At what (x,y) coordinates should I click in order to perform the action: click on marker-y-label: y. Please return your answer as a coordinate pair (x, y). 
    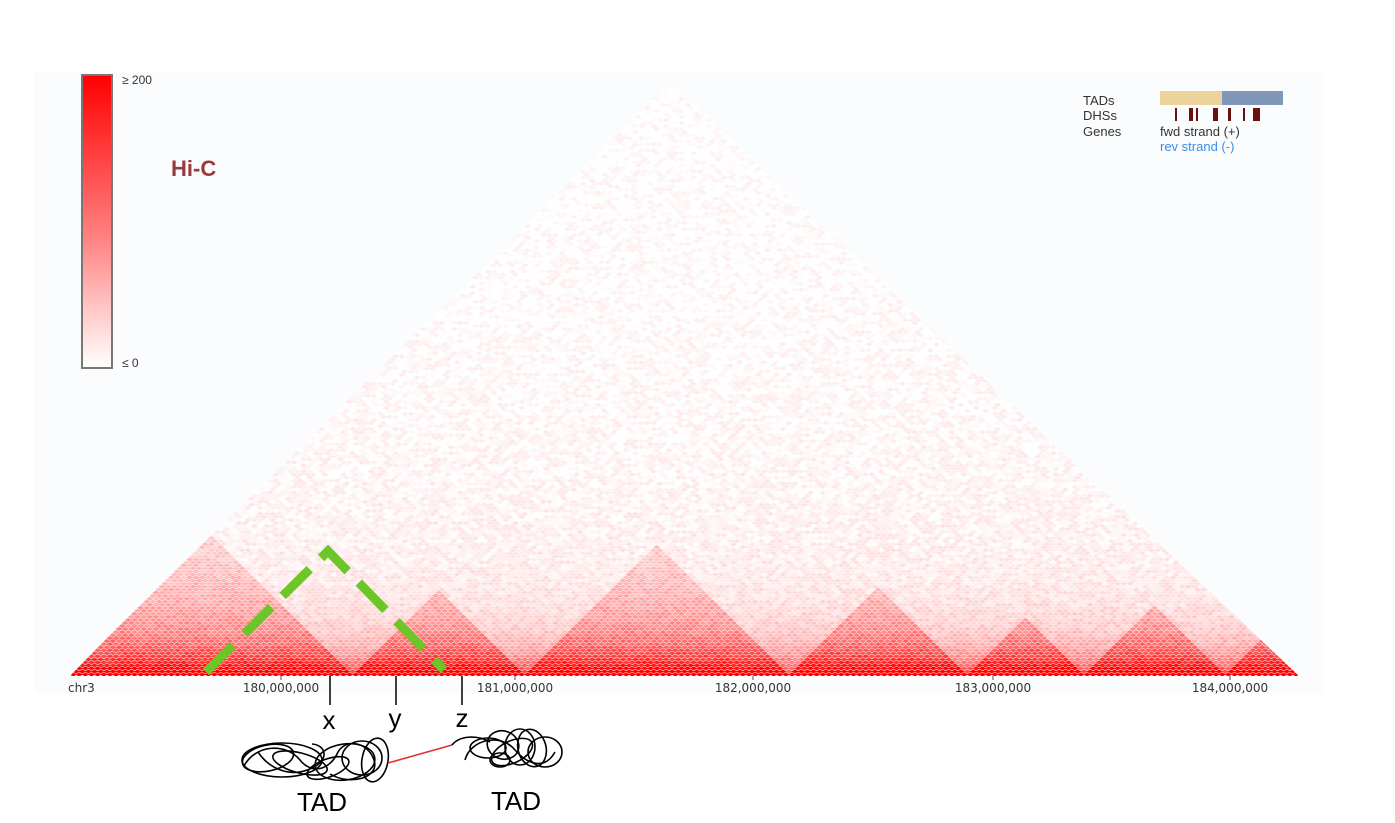
    Looking at the image, I should click on (395, 718).